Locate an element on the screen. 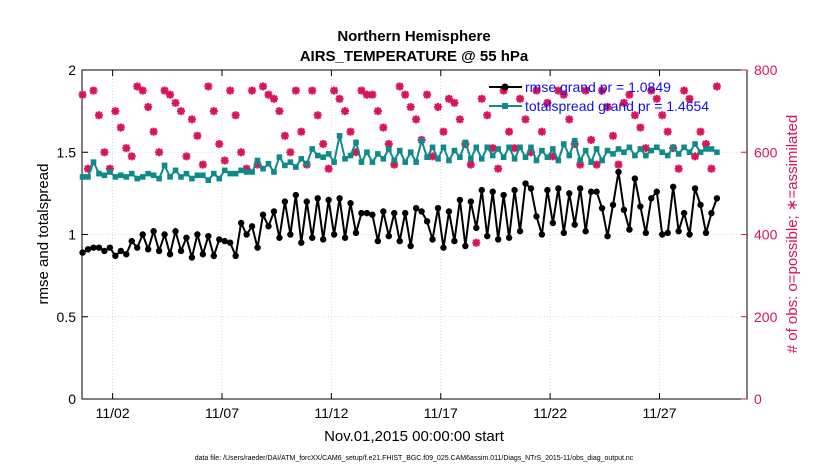  legend-rmse-text: rmse grand pr = 1.0849 is located at coordinates (598, 87).